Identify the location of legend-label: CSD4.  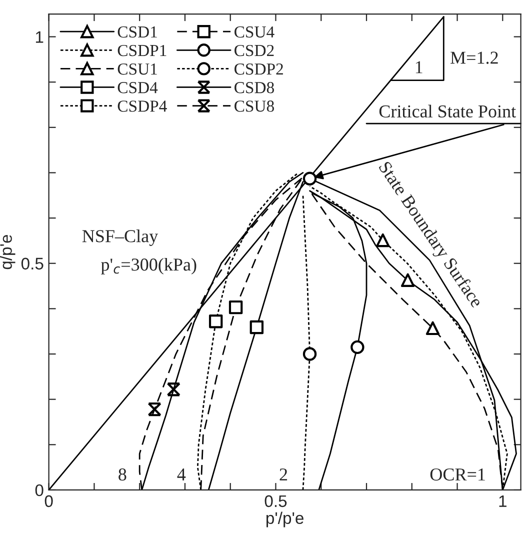
(138, 88).